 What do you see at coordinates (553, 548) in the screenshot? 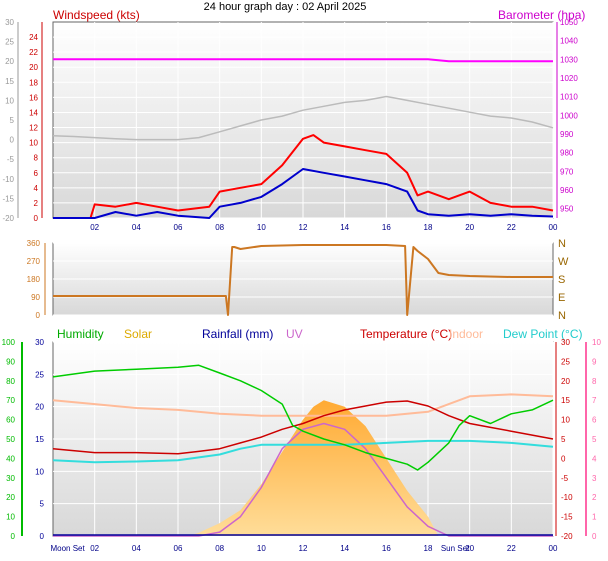
I see `temp-x-tick: 00` at bounding box center [553, 548].